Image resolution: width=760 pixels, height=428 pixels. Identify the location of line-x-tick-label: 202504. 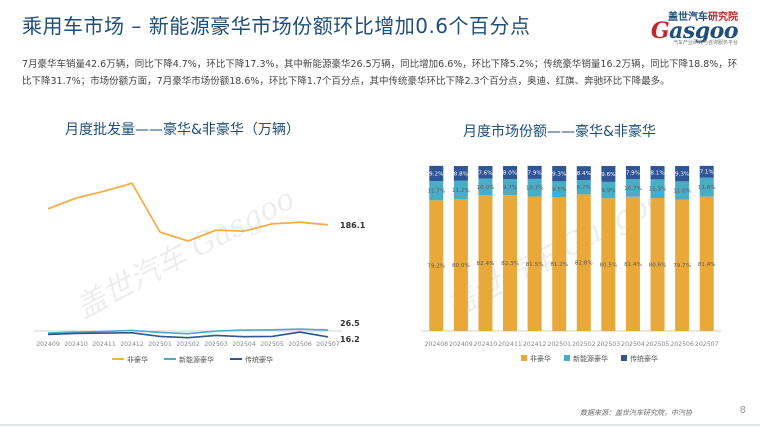
(244, 344).